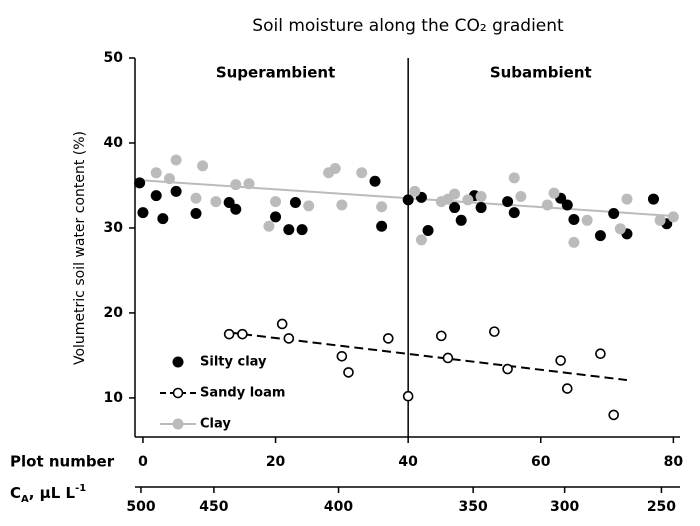  What do you see at coordinates (408, 462) in the screenshot?
I see `x-tick-label: 40` at bounding box center [408, 462].